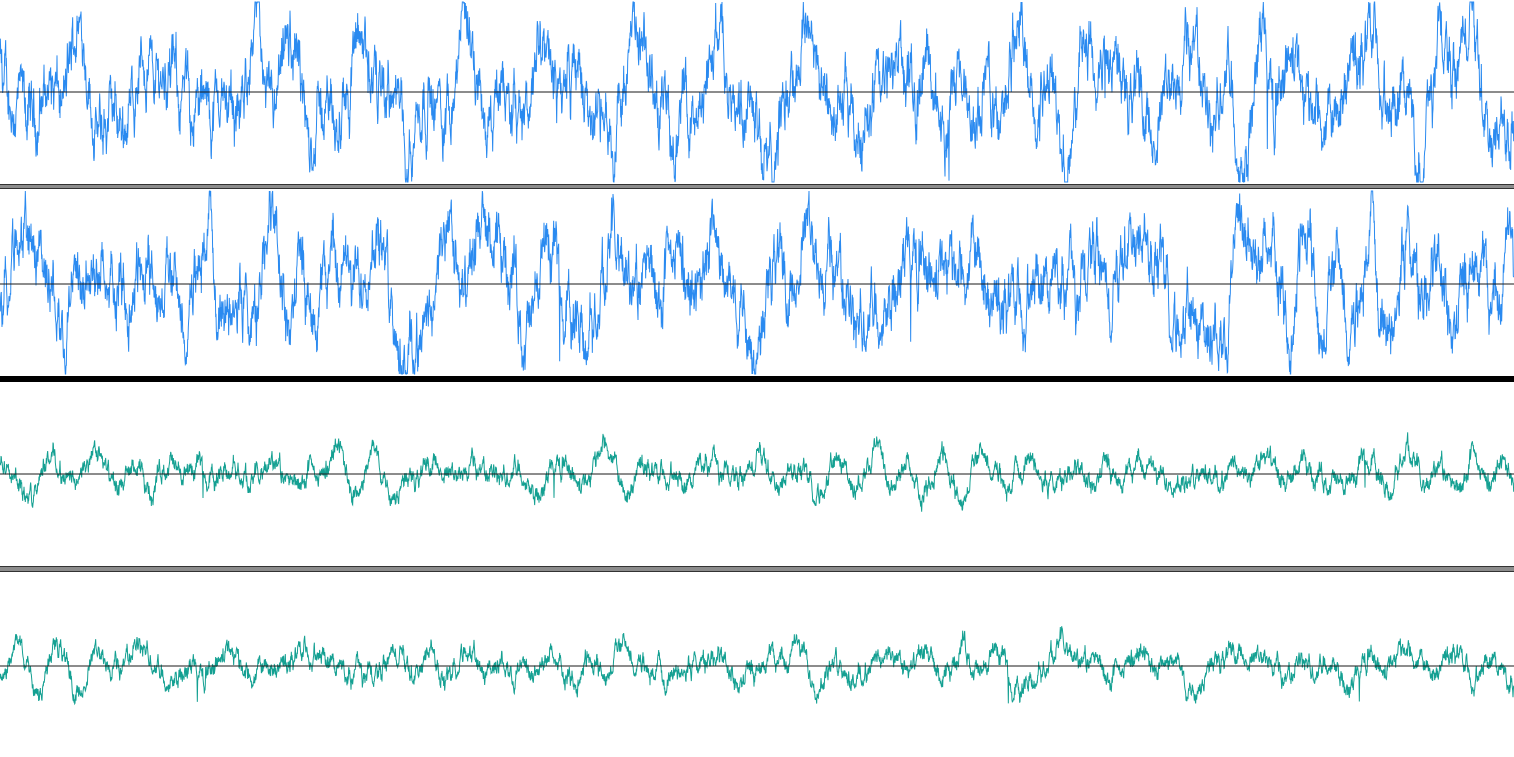 The width and height of the screenshot is (1514, 757). Describe the element at coordinates (757, 379) in the screenshot. I see `track-separator` at that location.